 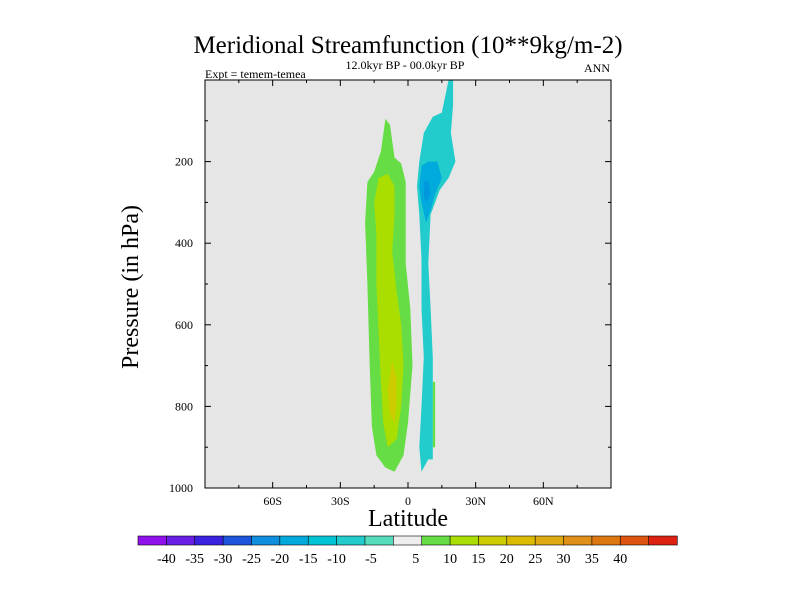 I want to click on x-tick-label: 0, so click(x=408, y=501).